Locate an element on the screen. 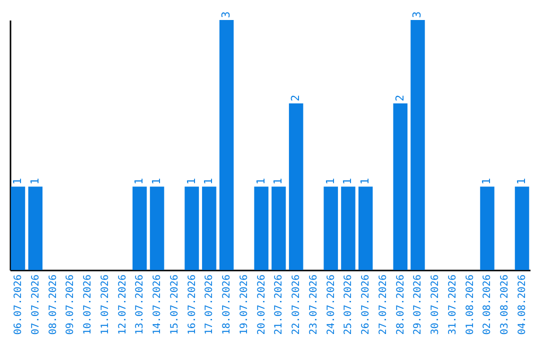 This screenshot has height=340, width=540. x-tick-label: 02.08.2026 is located at coordinates (488, 304).